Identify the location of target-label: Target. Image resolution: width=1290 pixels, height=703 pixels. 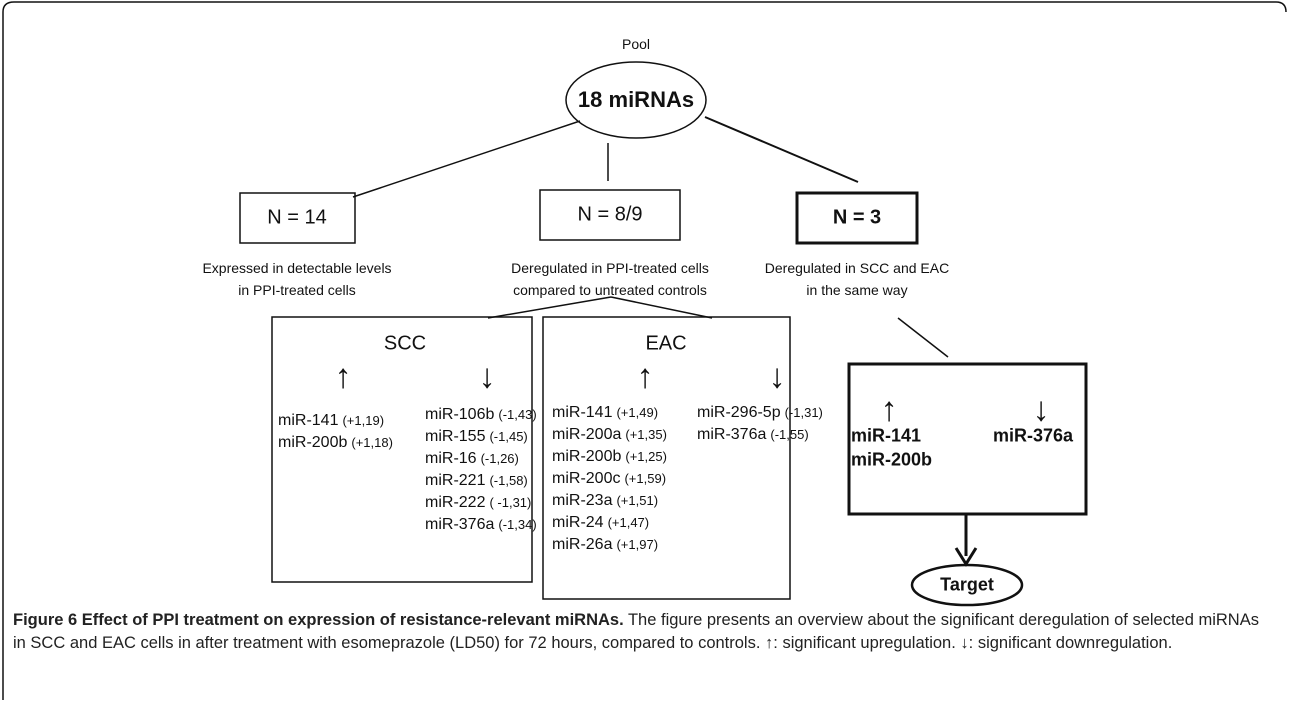
(967, 584).